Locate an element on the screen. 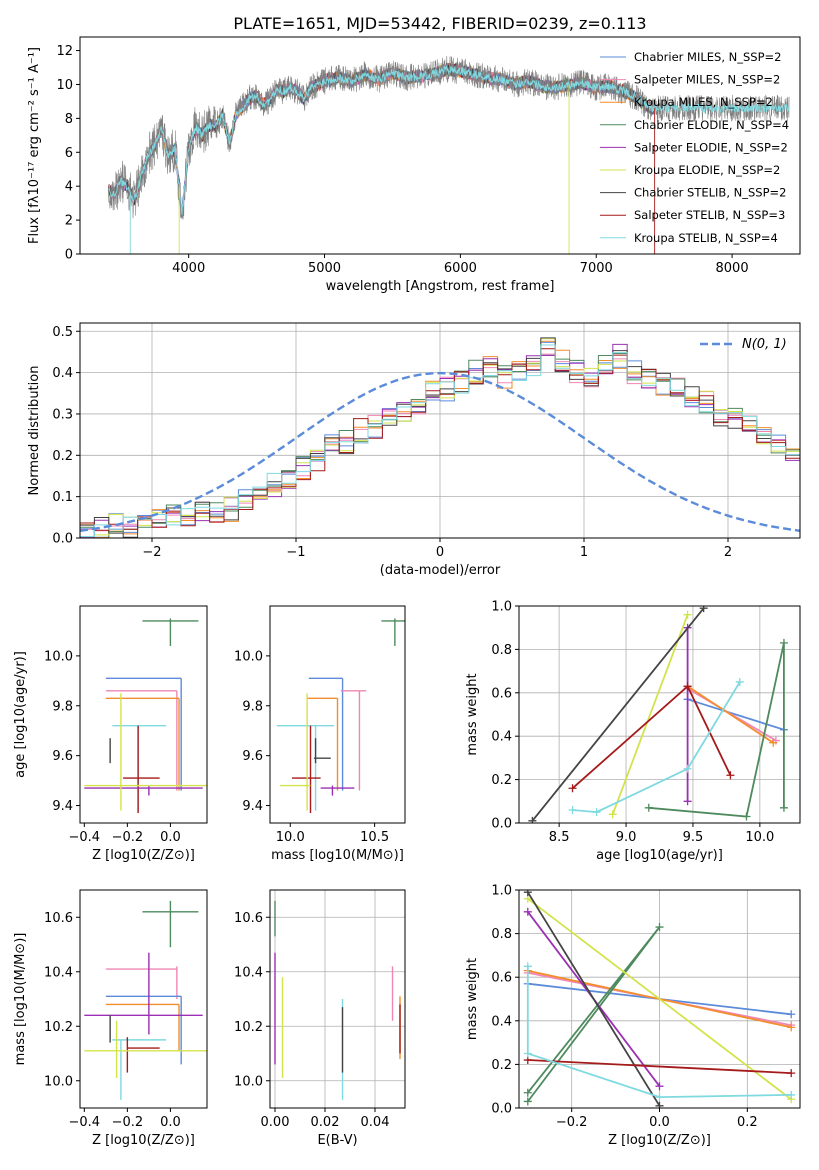 This screenshot has width=819, height=1170. y-axis-label: Normed distribution is located at coordinates (34, 431).